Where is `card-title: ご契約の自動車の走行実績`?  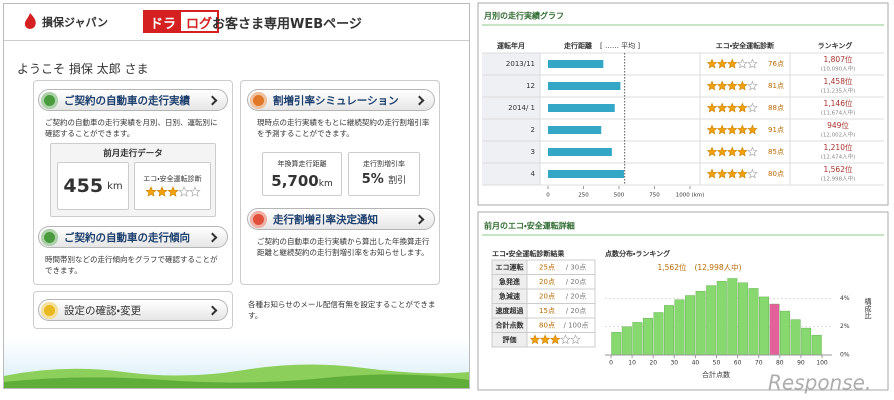
card-title: ご契約の自動車の走行実績 is located at coordinates (127, 100).